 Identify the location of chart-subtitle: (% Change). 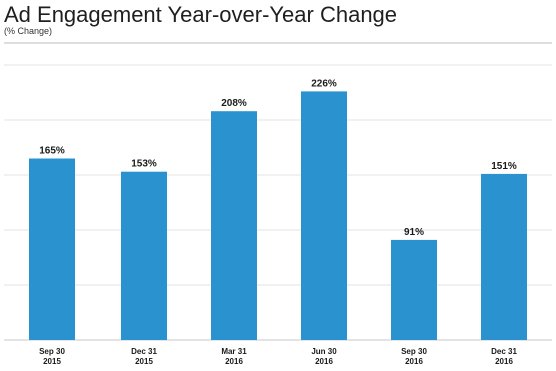
(28, 31).